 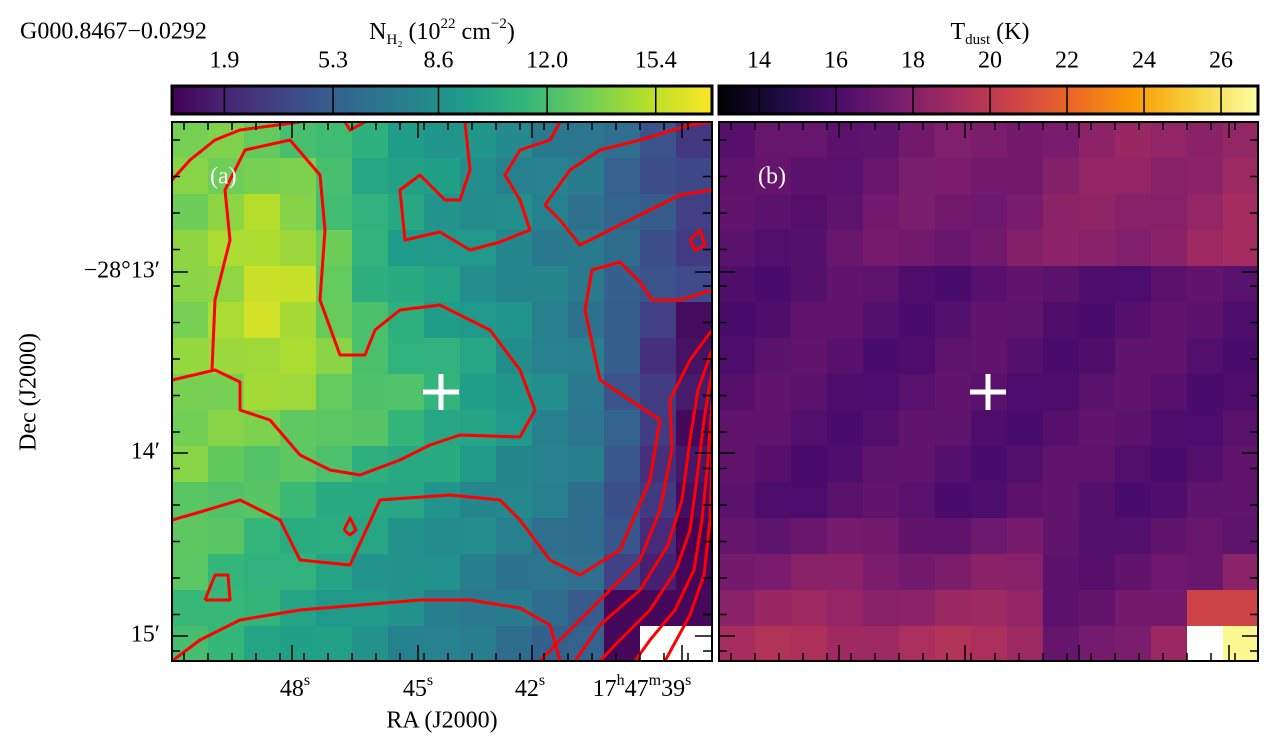 I want to click on colorbar-label-part: 22, so click(x=448, y=24).